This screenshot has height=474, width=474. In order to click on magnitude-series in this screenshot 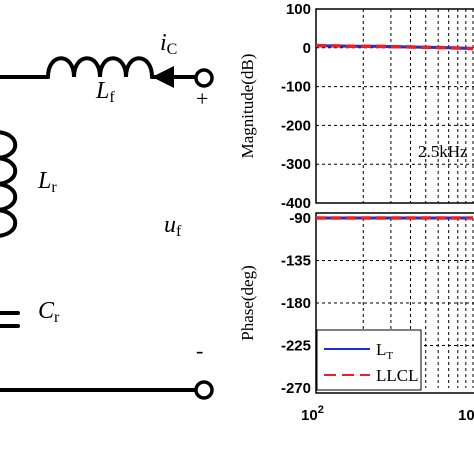, I will do `click(394, 47)`.